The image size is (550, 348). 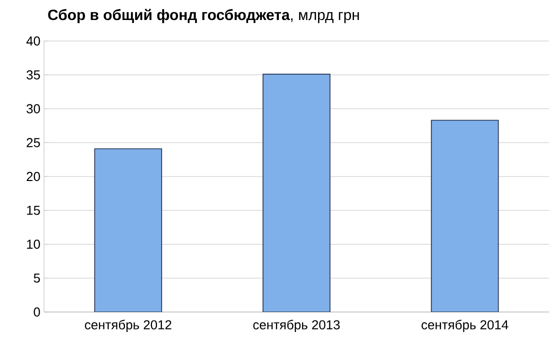 I want to click on y-tick-label: 0, so click(x=37, y=312).